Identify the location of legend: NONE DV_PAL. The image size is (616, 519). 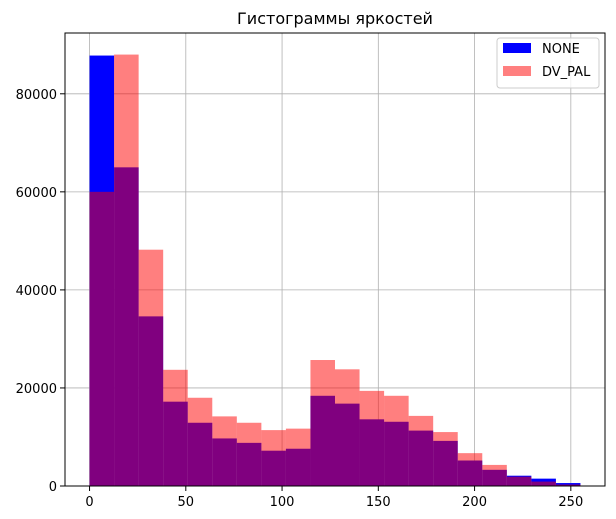
(548, 63).